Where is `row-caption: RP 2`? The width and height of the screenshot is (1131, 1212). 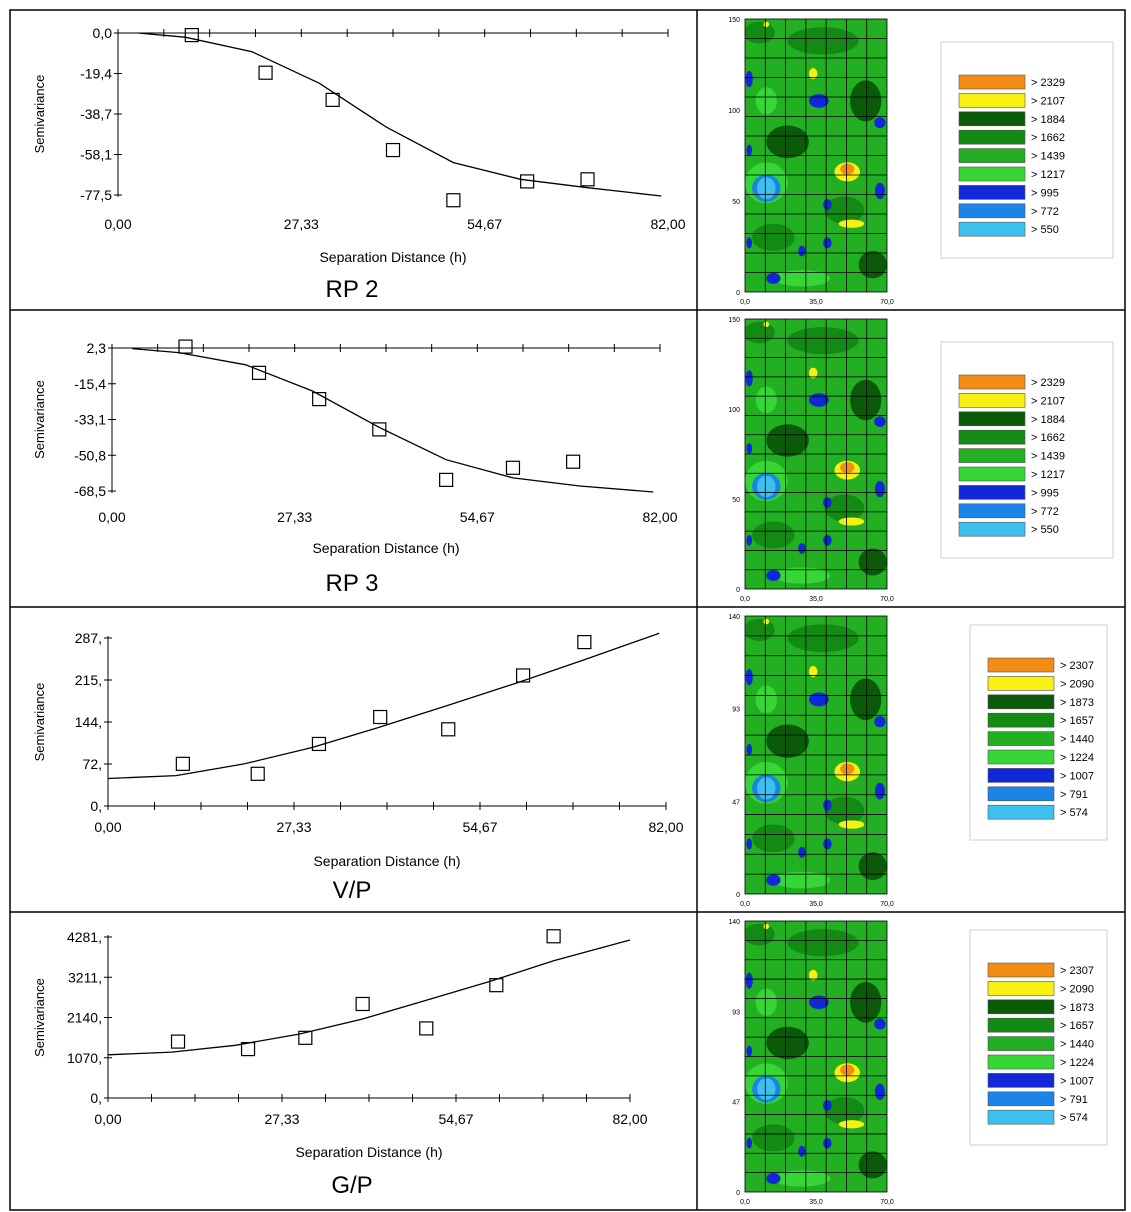 row-caption: RP 2 is located at coordinates (352, 289).